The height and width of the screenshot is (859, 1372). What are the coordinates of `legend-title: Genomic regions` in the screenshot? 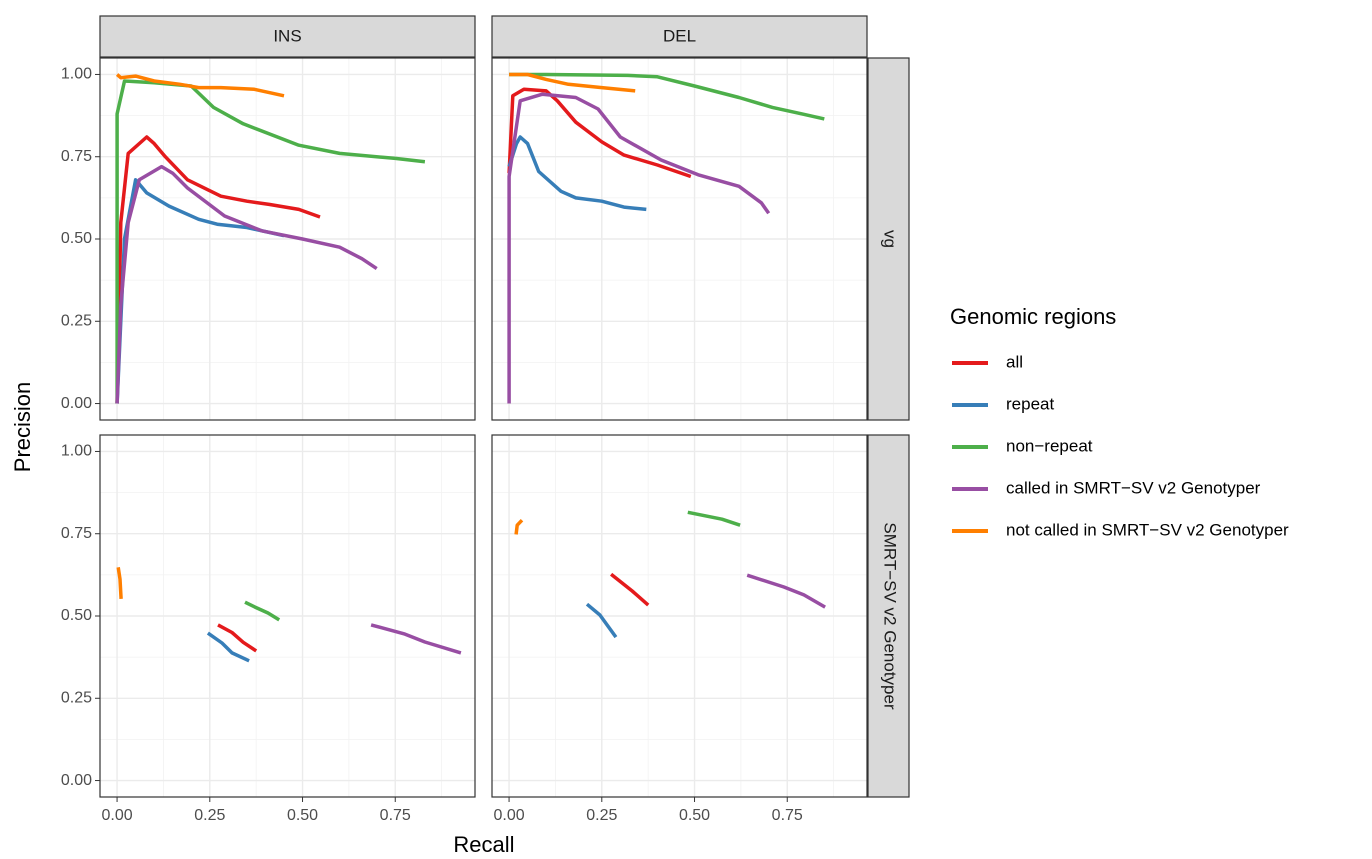 It's located at (1033, 316).